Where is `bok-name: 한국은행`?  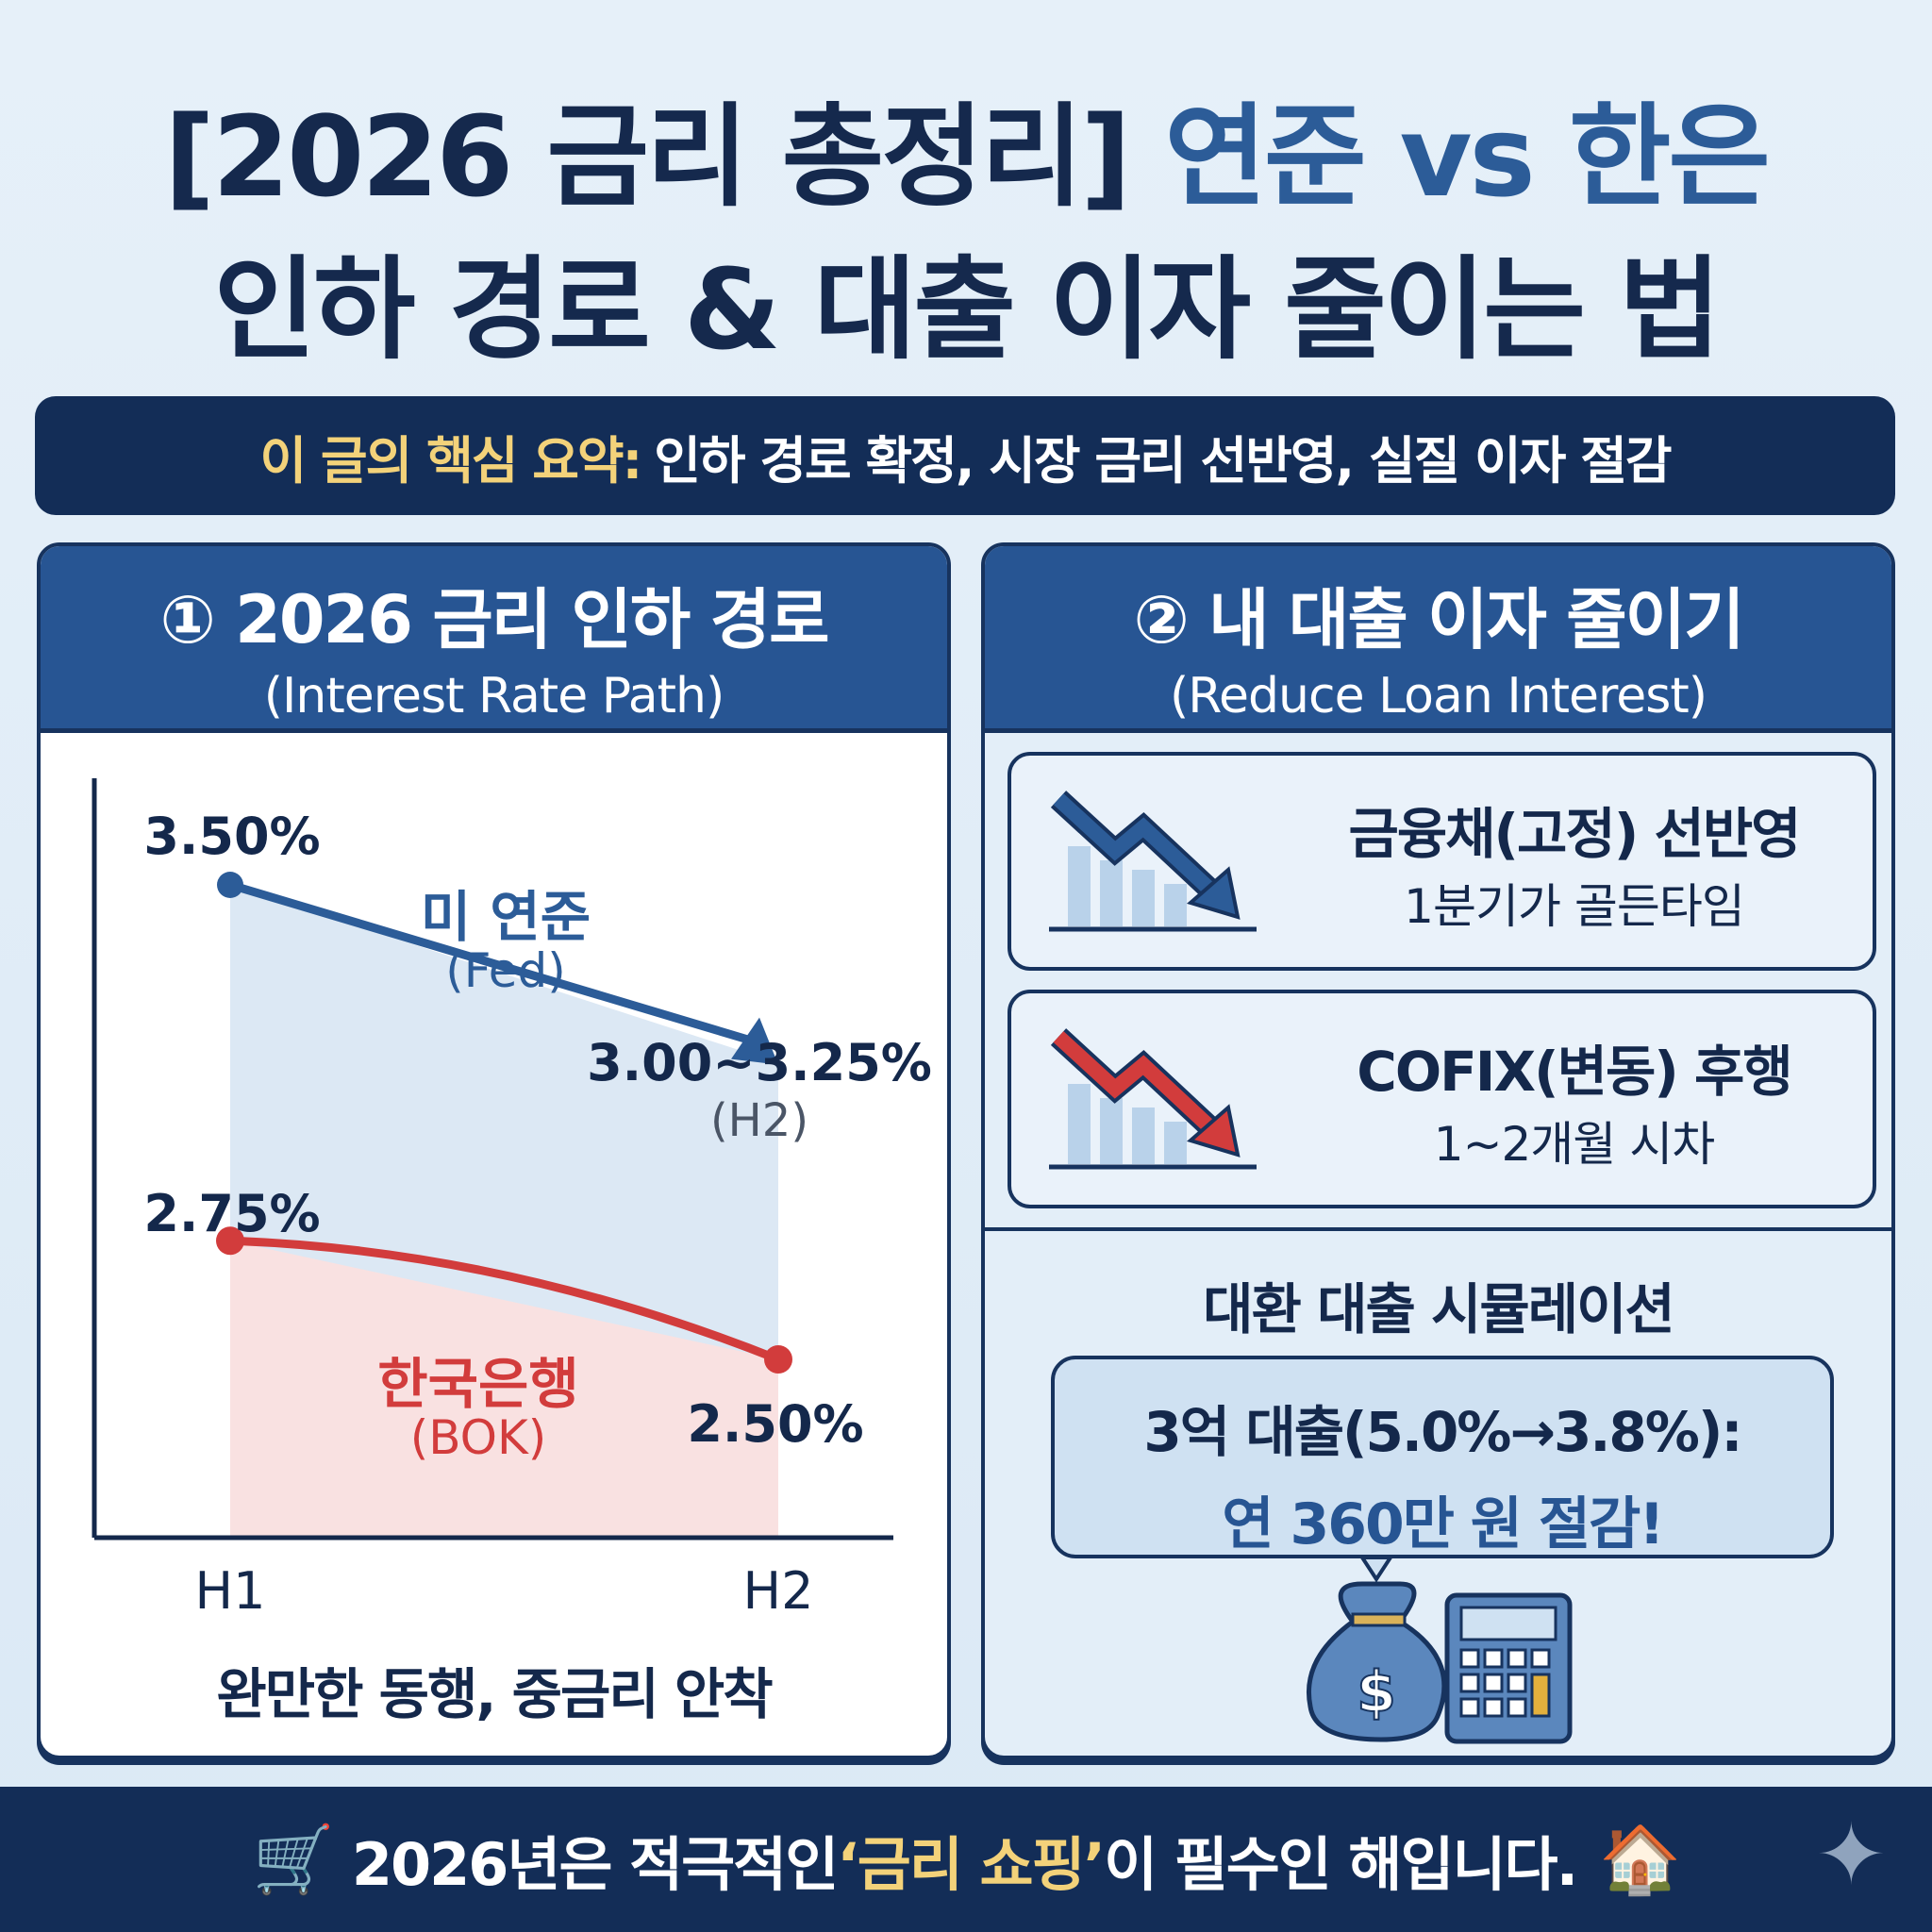 bok-name: 한국은행 is located at coordinates (478, 1384).